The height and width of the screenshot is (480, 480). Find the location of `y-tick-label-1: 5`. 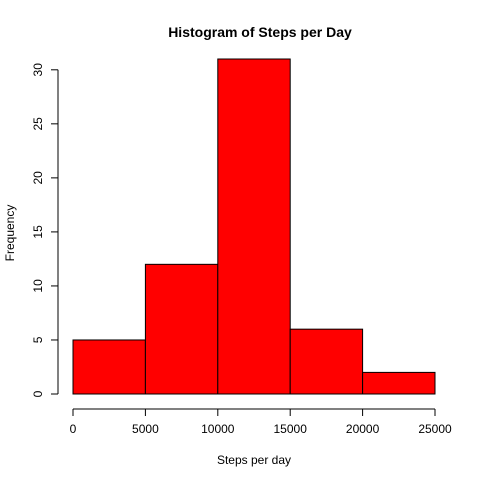

y-tick-label-1: 5 is located at coordinates (38, 339).